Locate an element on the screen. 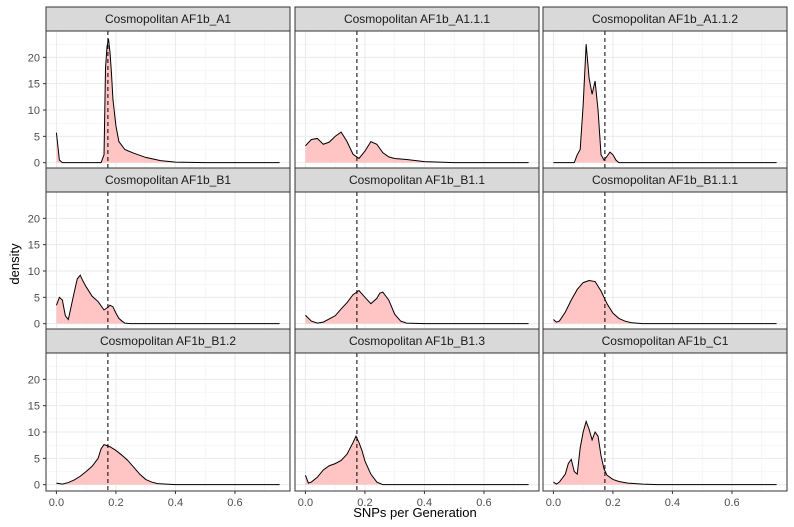  facet-strip-label: Cosmopolitan AF1b_A1.1.2 is located at coordinates (665, 19).